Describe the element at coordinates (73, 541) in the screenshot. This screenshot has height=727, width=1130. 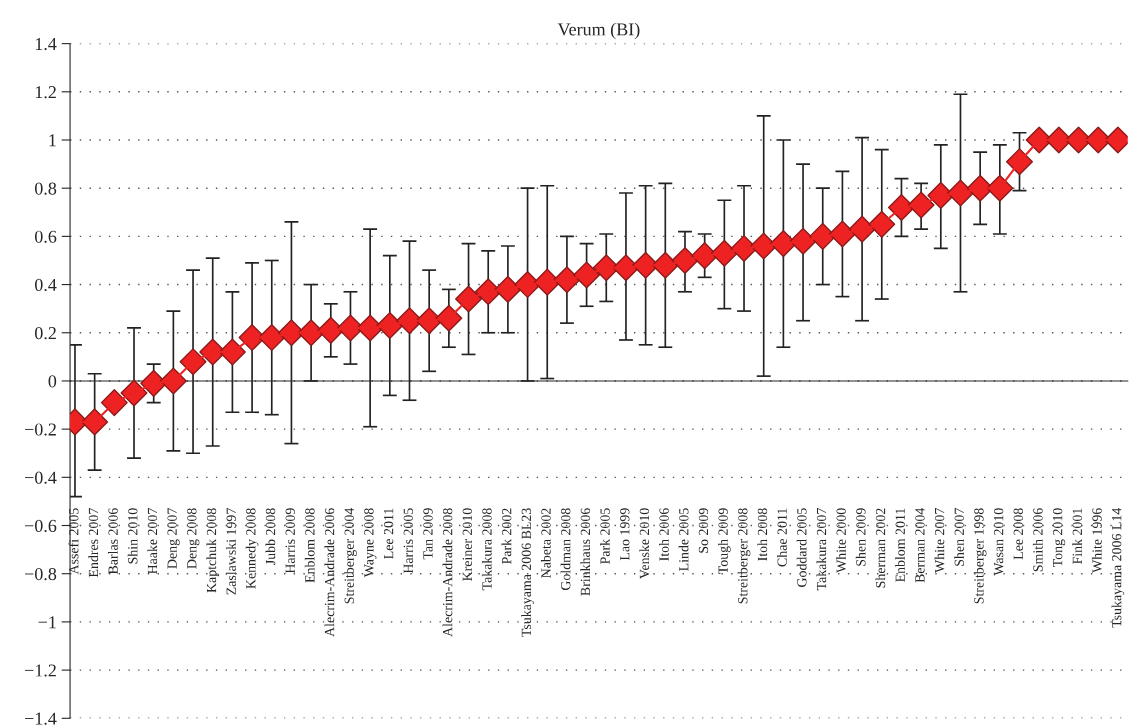
I see `x-tick-label: Assefi 2005` at that location.